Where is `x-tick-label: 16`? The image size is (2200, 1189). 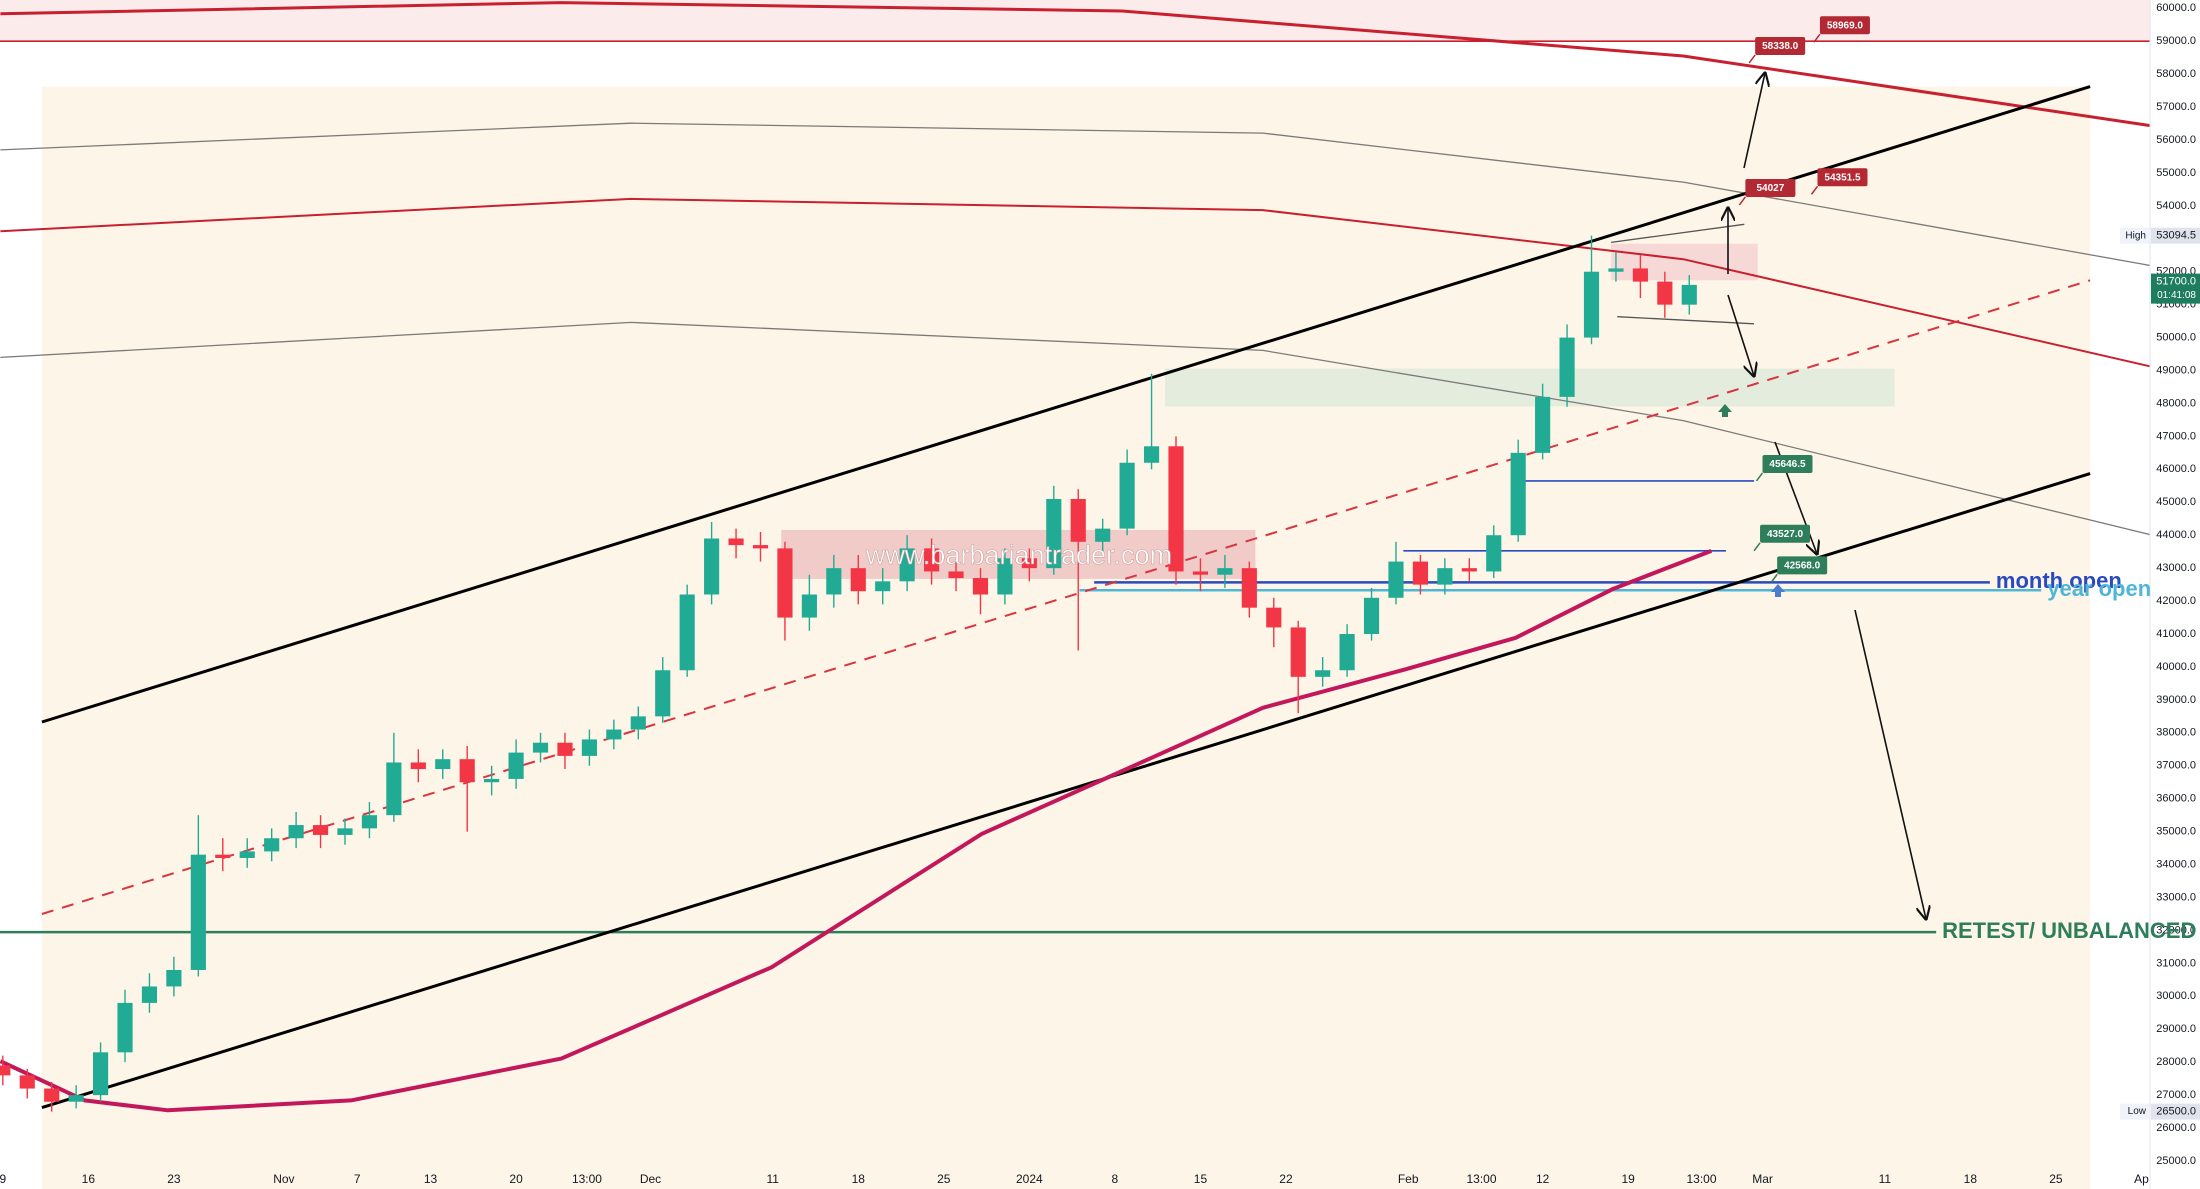
x-tick-label: 16 is located at coordinates (89, 1179).